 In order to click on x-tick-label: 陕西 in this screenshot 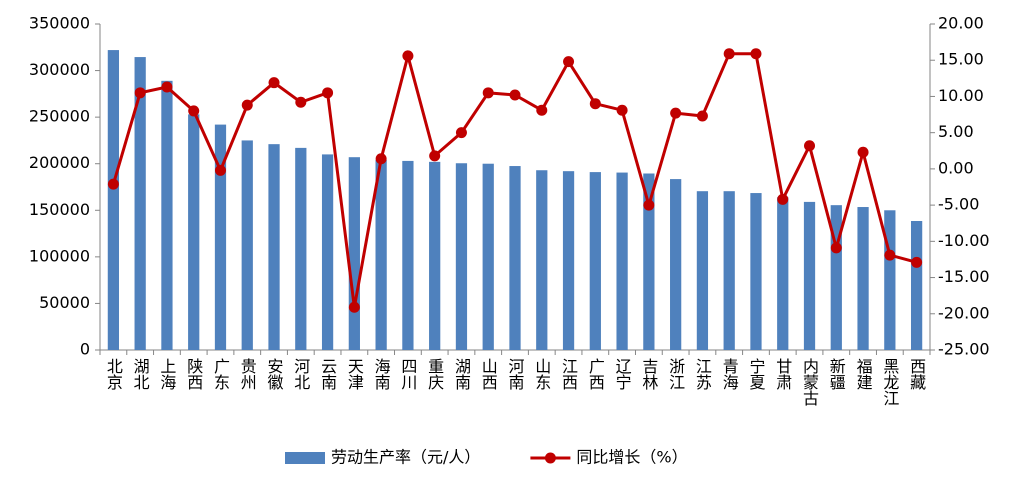, I will do `click(193, 374)`.